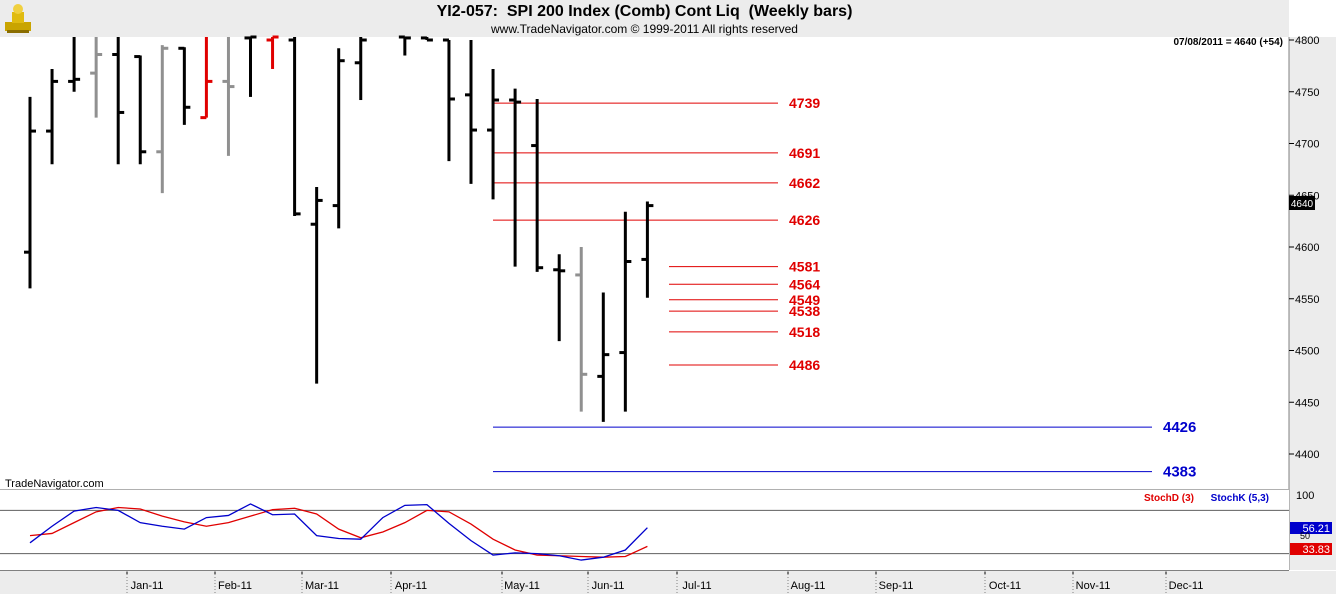 The height and width of the screenshot is (594, 1336). Describe the element at coordinates (668, 582) in the screenshot. I see `time-axis-panel` at that location.